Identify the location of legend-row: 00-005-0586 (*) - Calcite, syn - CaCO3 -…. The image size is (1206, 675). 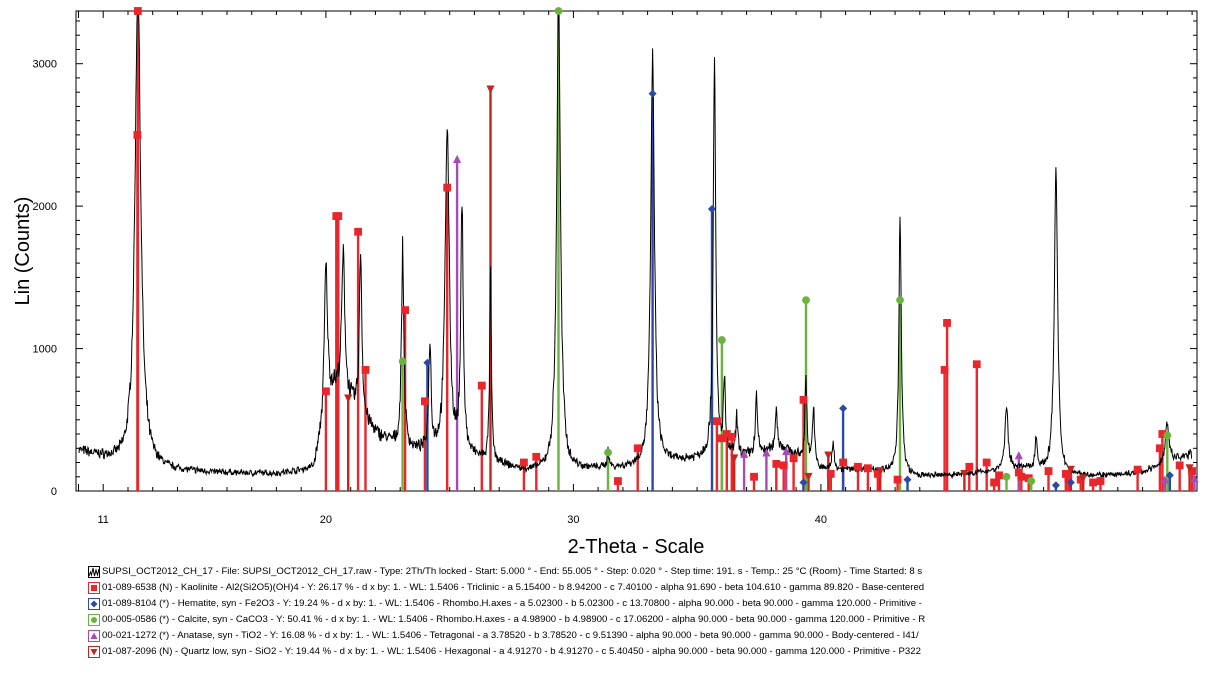
(644, 620).